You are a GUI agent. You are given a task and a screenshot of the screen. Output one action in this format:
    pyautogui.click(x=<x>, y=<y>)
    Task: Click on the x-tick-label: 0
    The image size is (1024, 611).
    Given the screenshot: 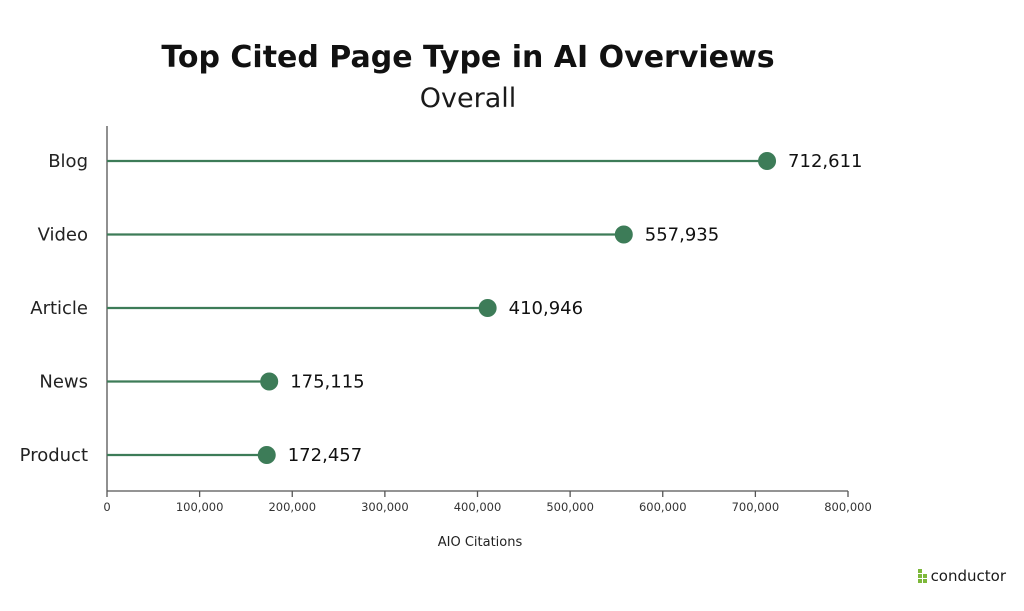 What is the action you would take?
    pyautogui.click(x=106, y=507)
    